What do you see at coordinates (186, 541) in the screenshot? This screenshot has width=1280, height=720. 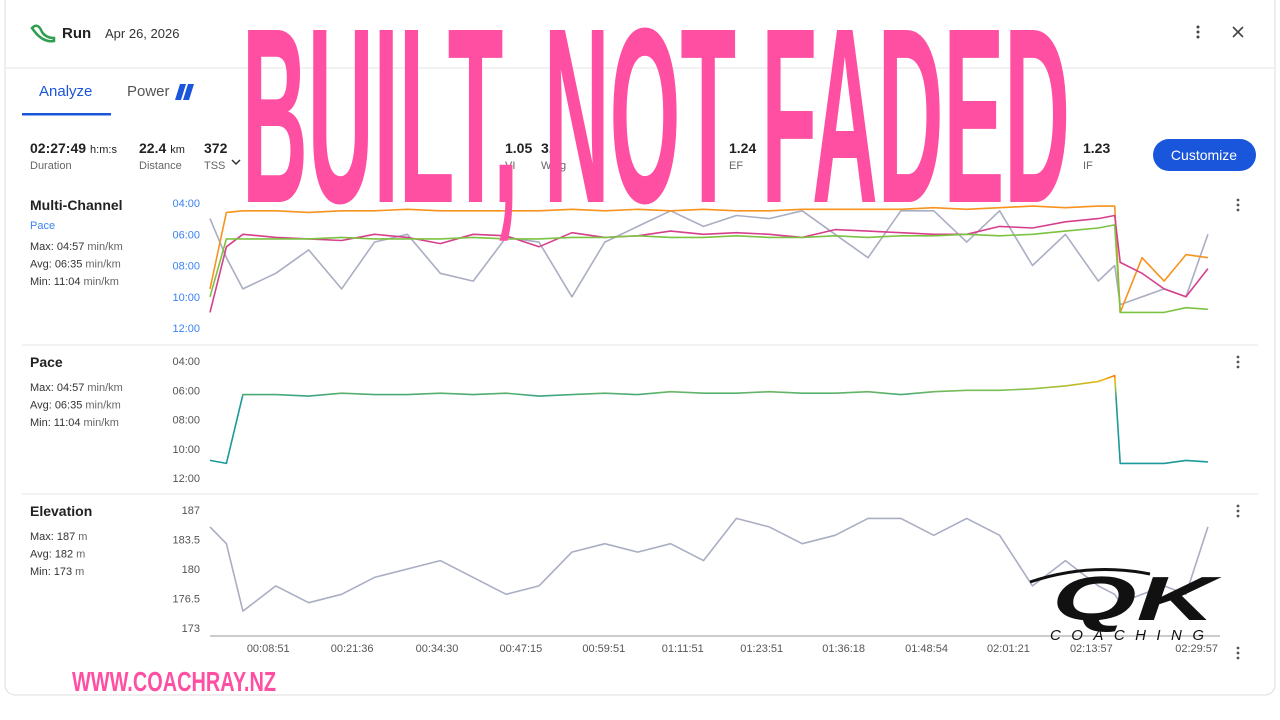 I see `y-tick-label: 183.5` at bounding box center [186, 541].